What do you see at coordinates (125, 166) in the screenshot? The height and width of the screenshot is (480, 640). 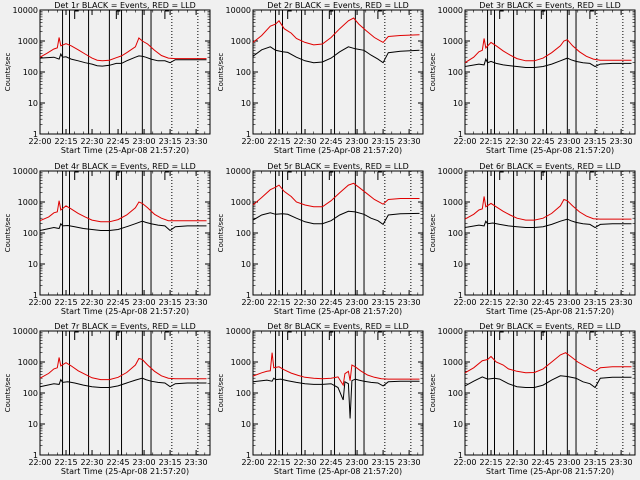 I see `chart-title: Det 4r BLACK = Events, RED = LLD` at bounding box center [125, 166].